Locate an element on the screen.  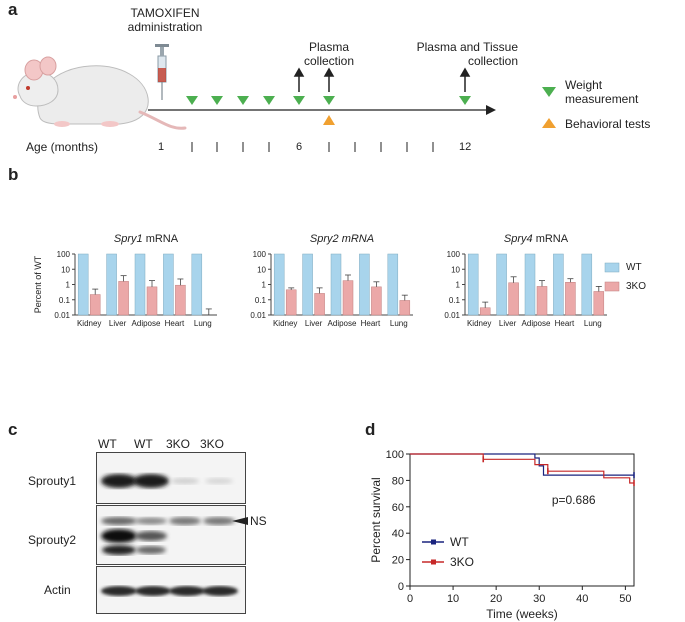
legend-3ko-swatch is located at coordinates (612, 286).